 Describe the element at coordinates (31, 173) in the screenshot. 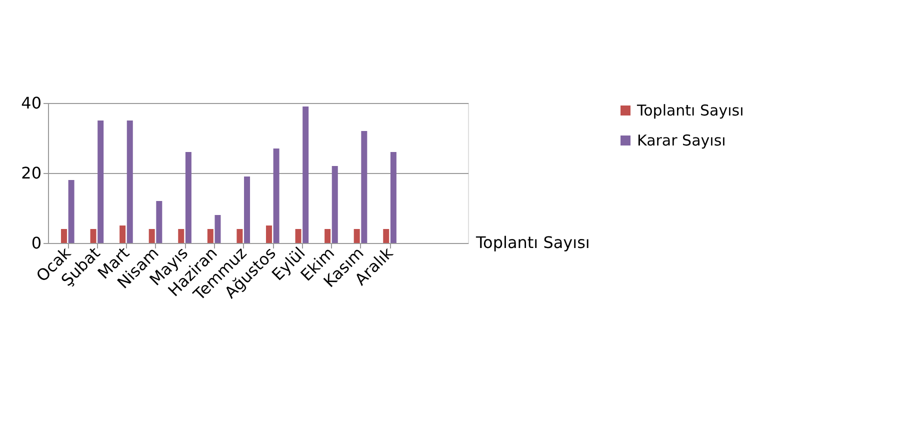

I see `y-tick-label: 20` at that location.